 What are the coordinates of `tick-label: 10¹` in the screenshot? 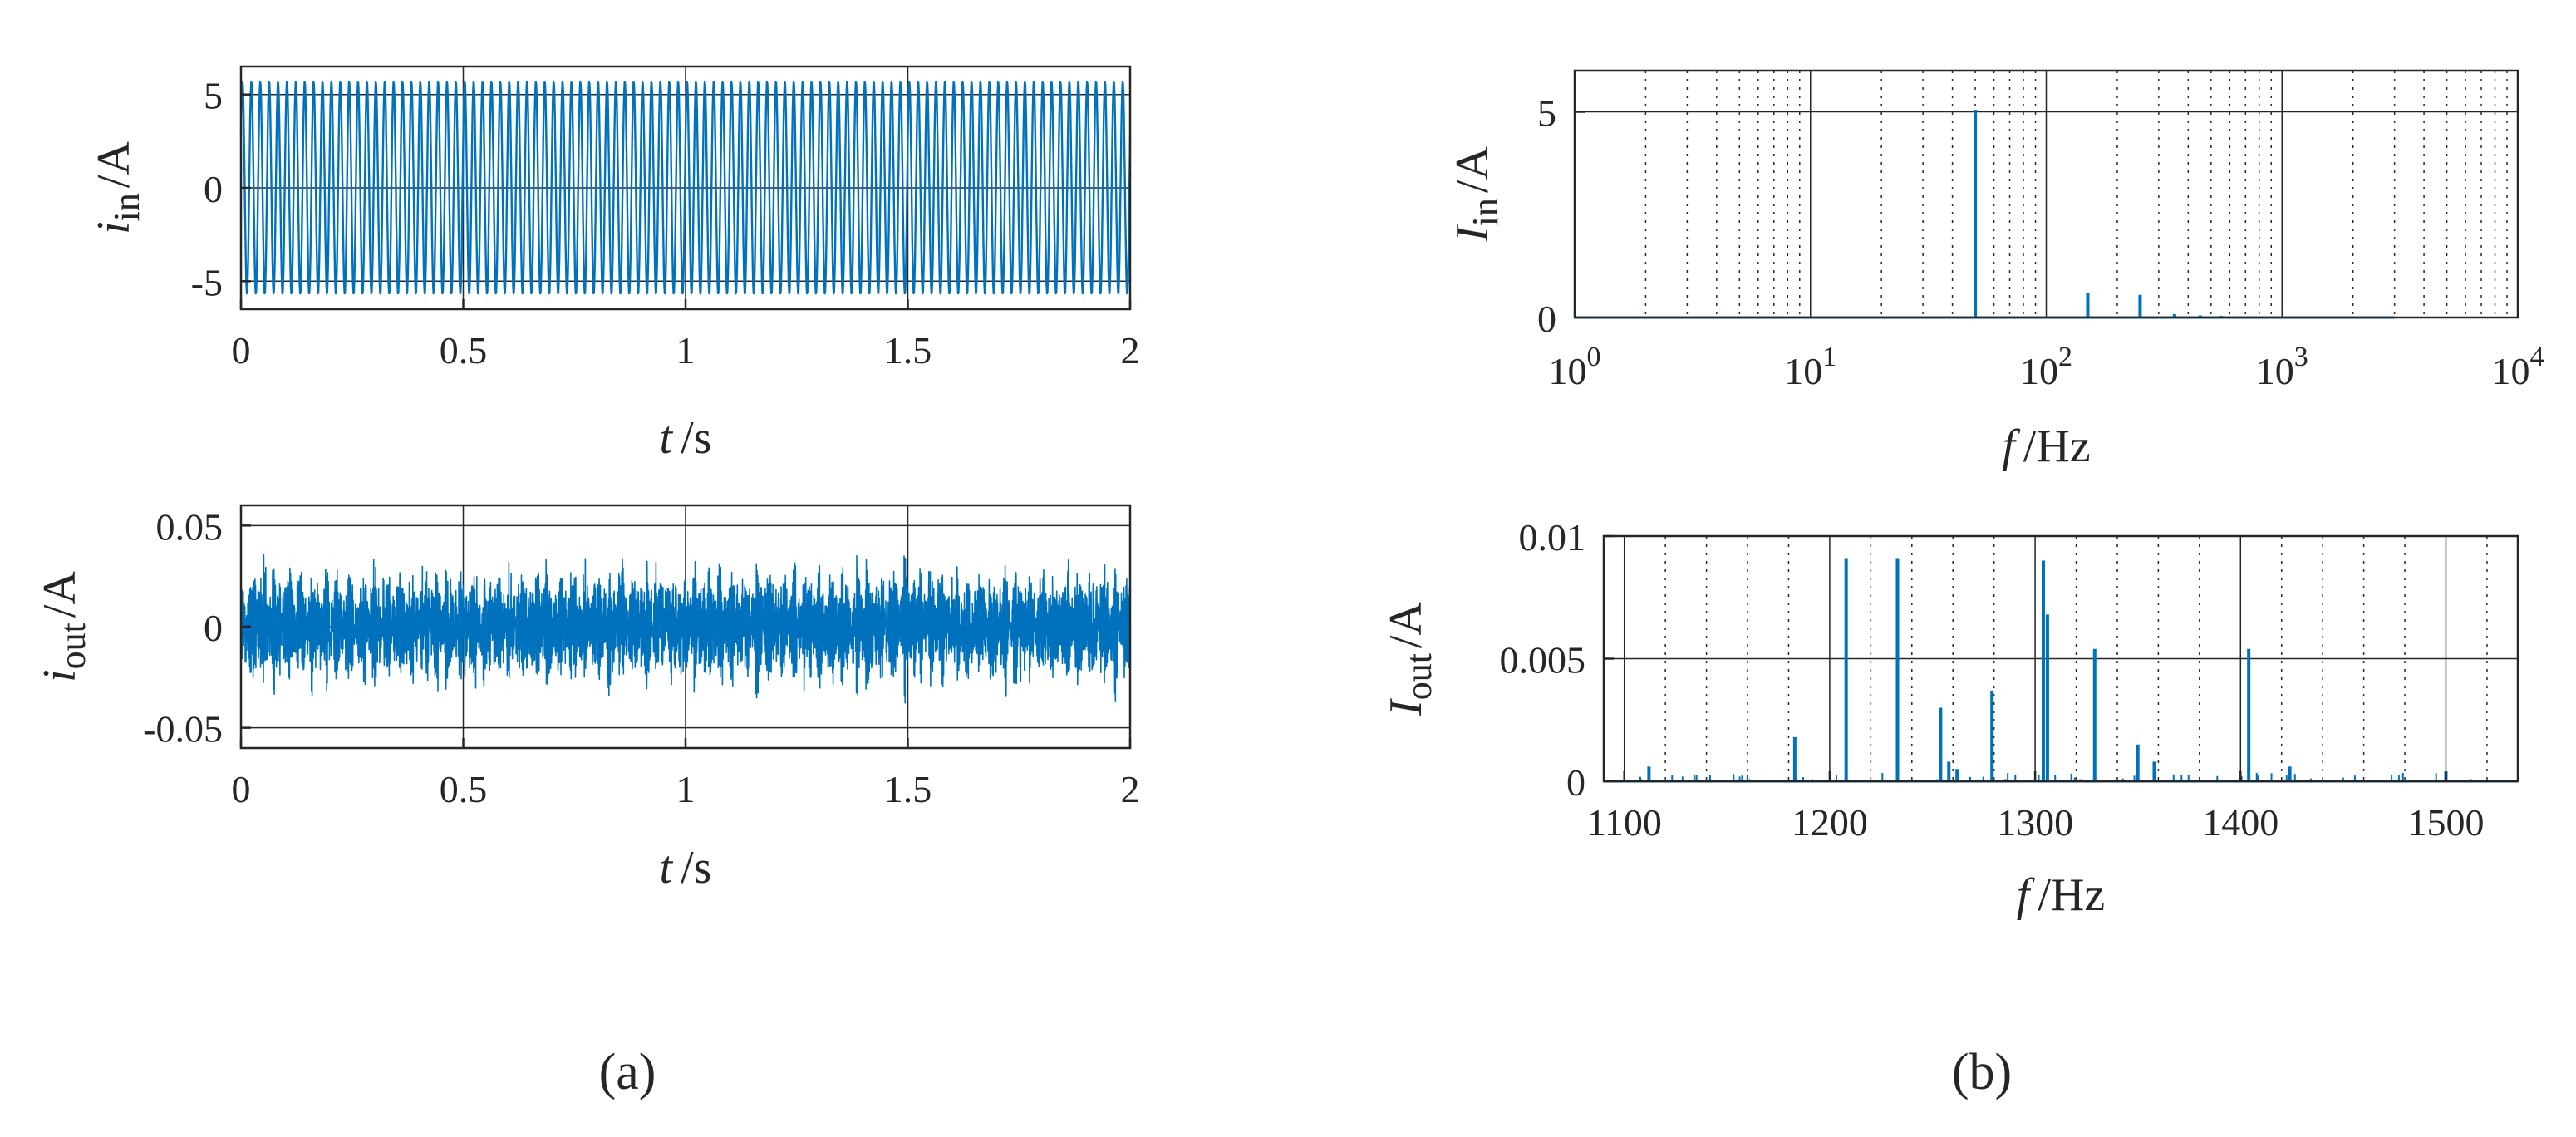 It's located at (1810, 367).